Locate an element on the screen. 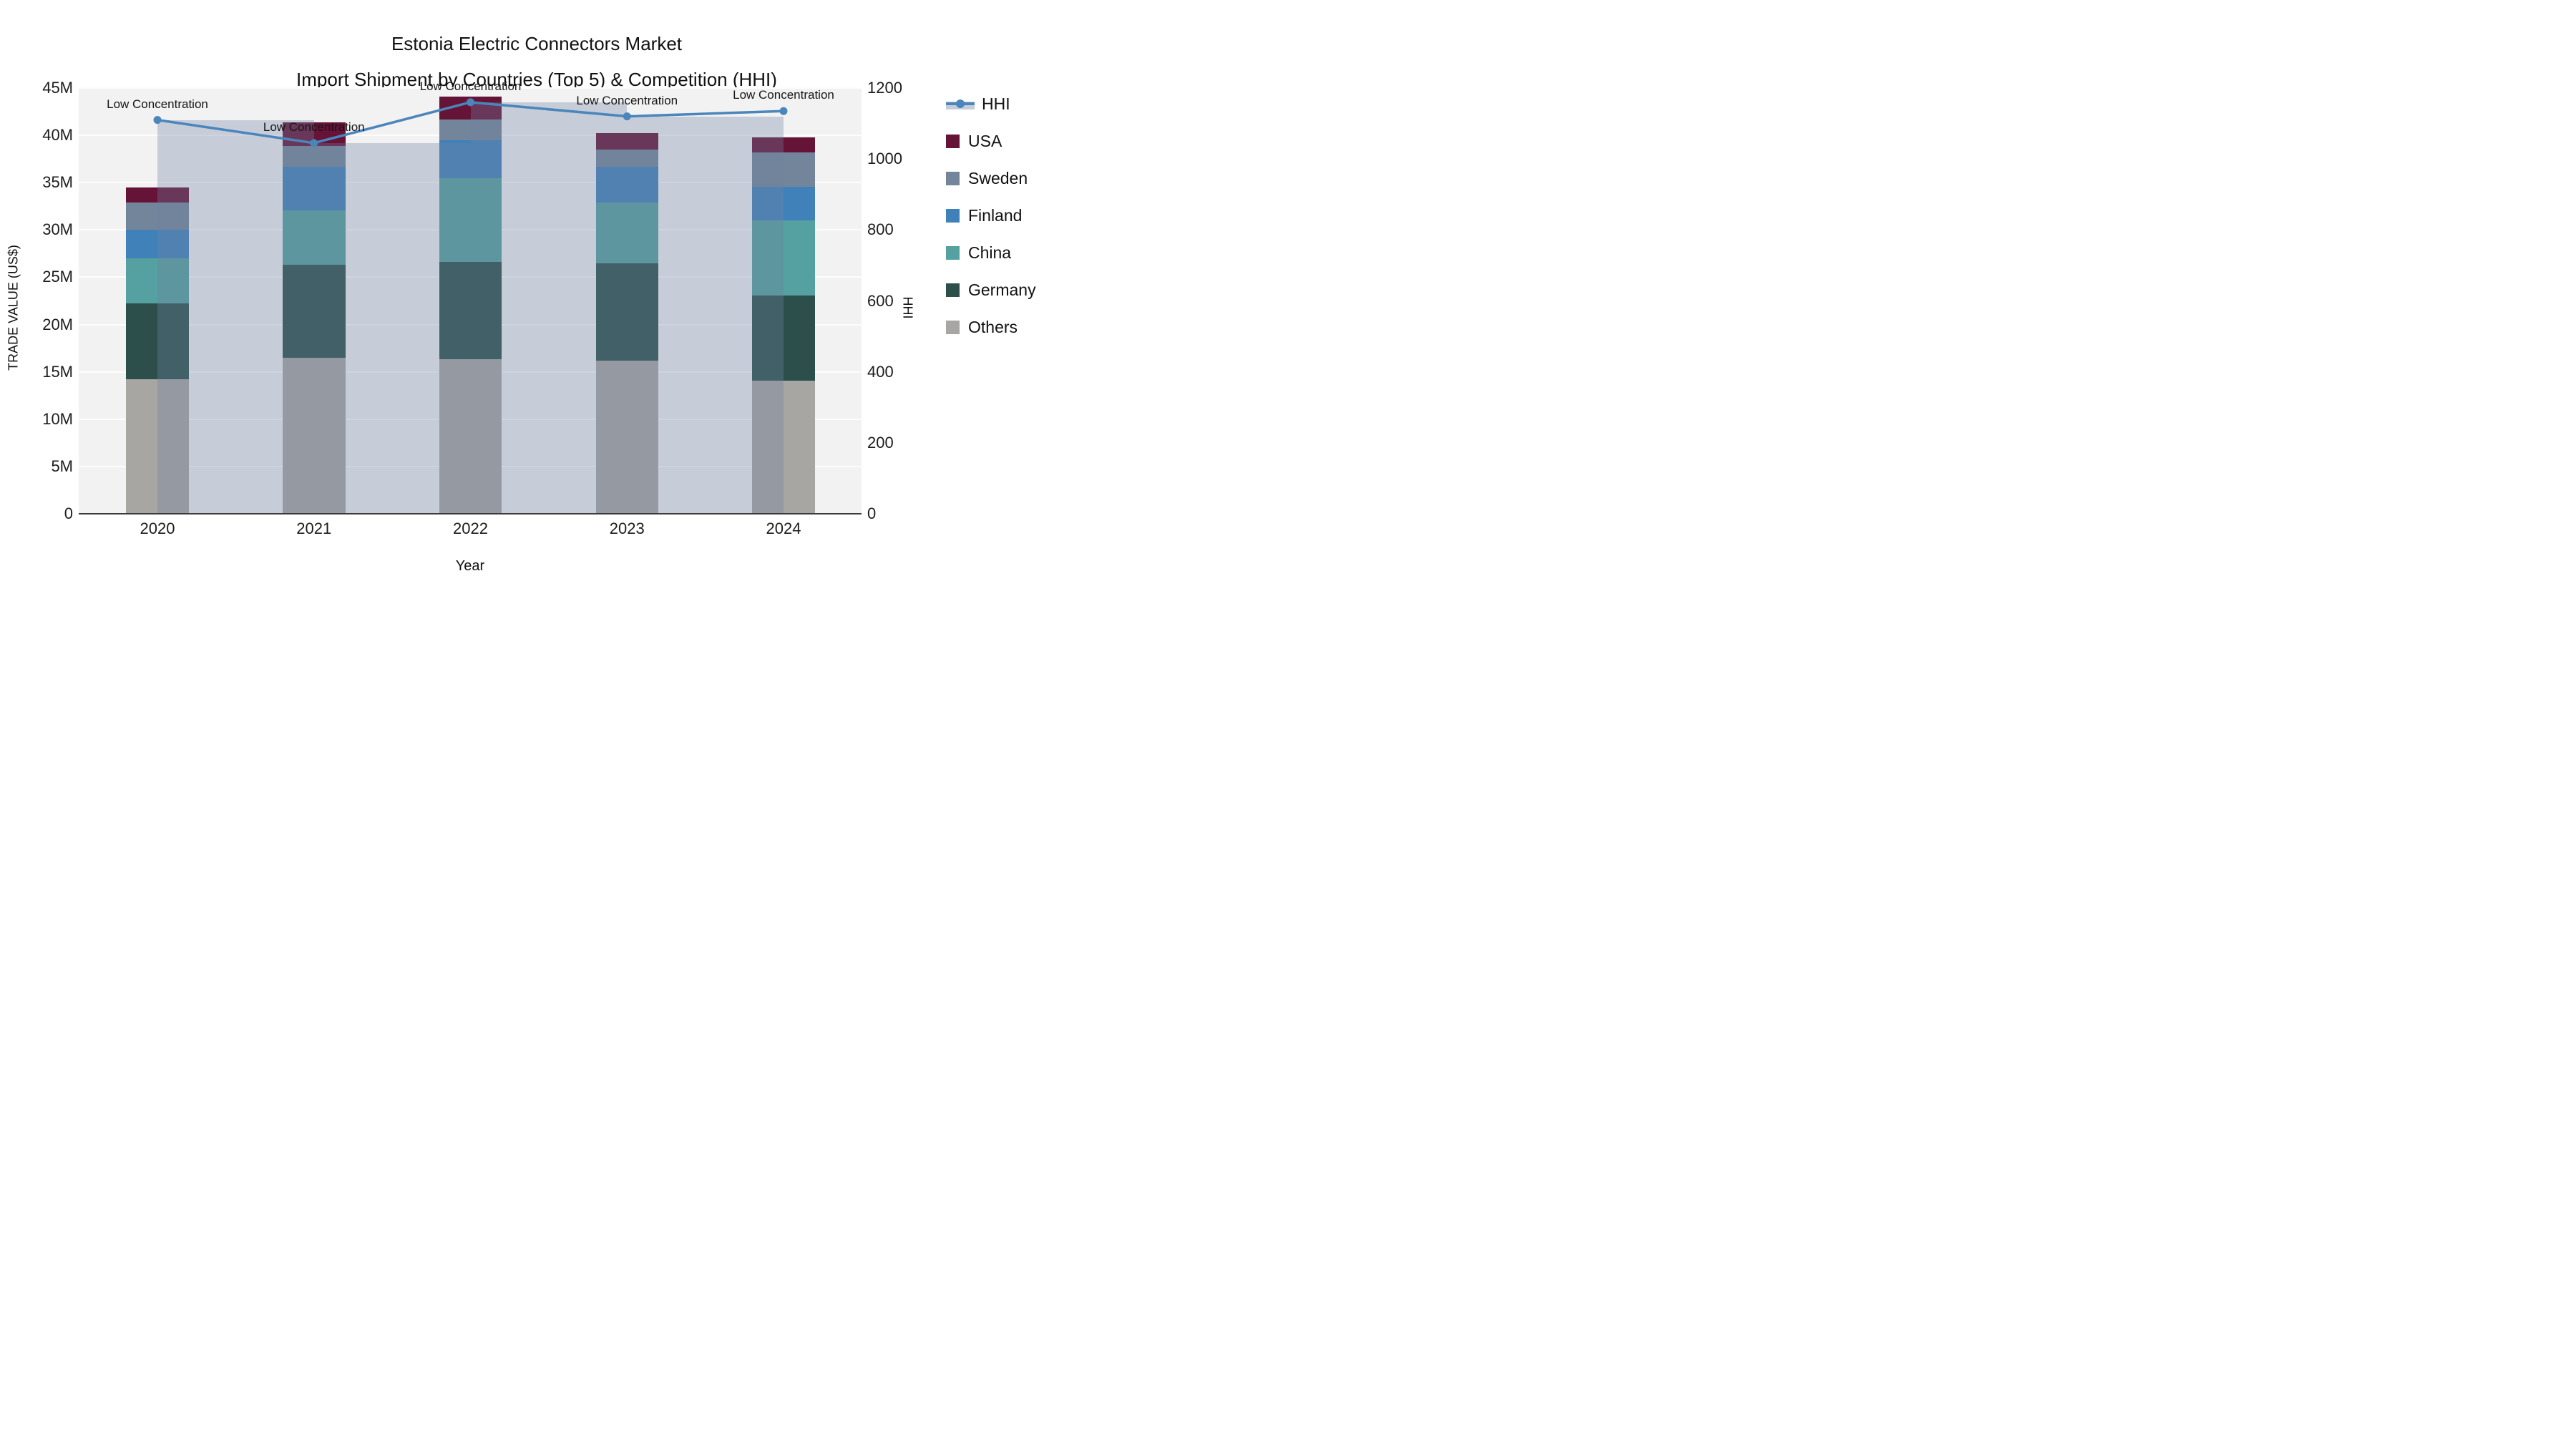  legend-label-sweden: Sweden is located at coordinates (998, 177).